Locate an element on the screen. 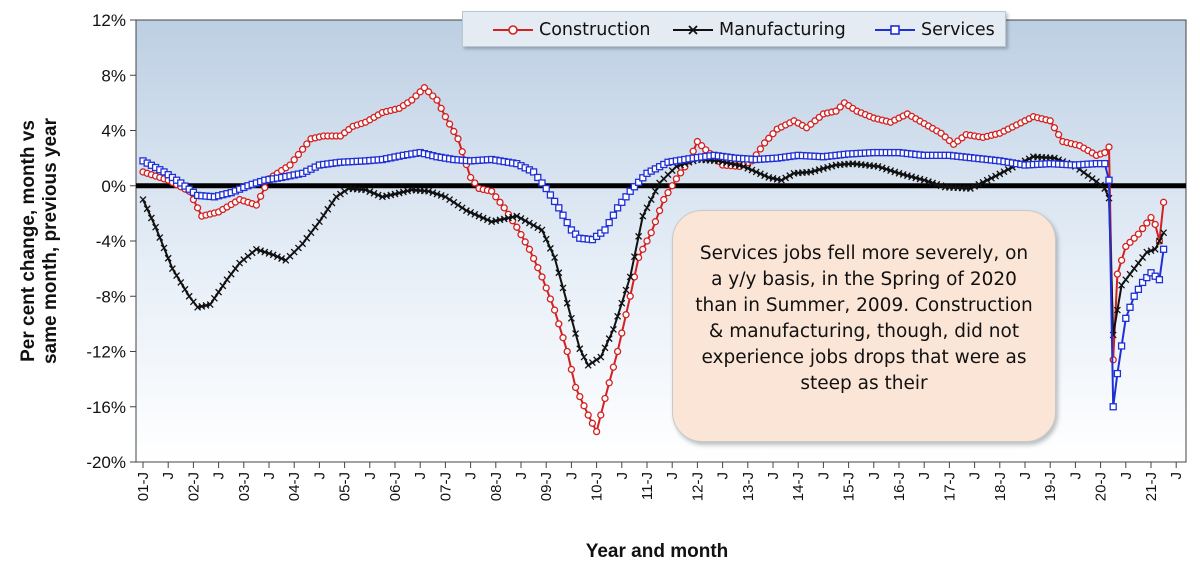 This screenshot has height=571, width=1200. legend-manufacturing-label: Manufacturing is located at coordinates (782, 30).